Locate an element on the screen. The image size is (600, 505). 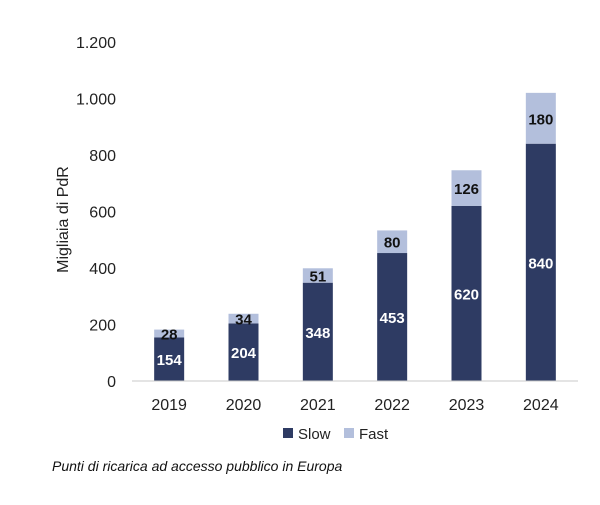
data-label-slow-2020: 204 is located at coordinates (244, 353).